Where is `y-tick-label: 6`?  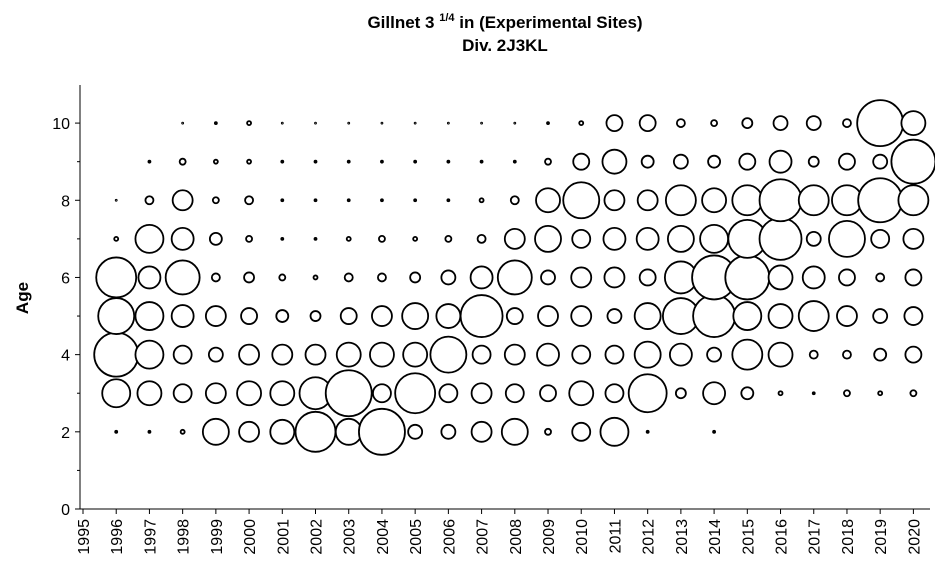 y-tick-label: 6 is located at coordinates (65, 278).